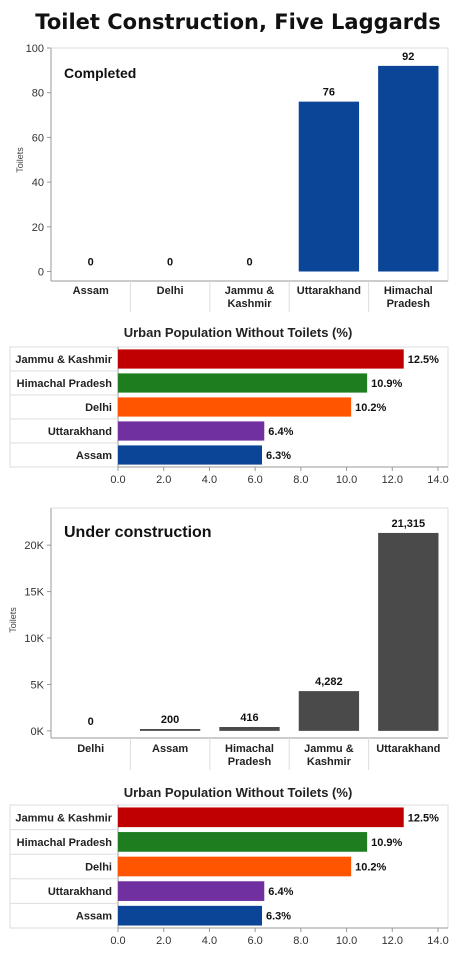 This screenshot has height=954, width=476. Describe the element at coordinates (329, 682) in the screenshot. I see `bar-value-label: 4,282` at that location.